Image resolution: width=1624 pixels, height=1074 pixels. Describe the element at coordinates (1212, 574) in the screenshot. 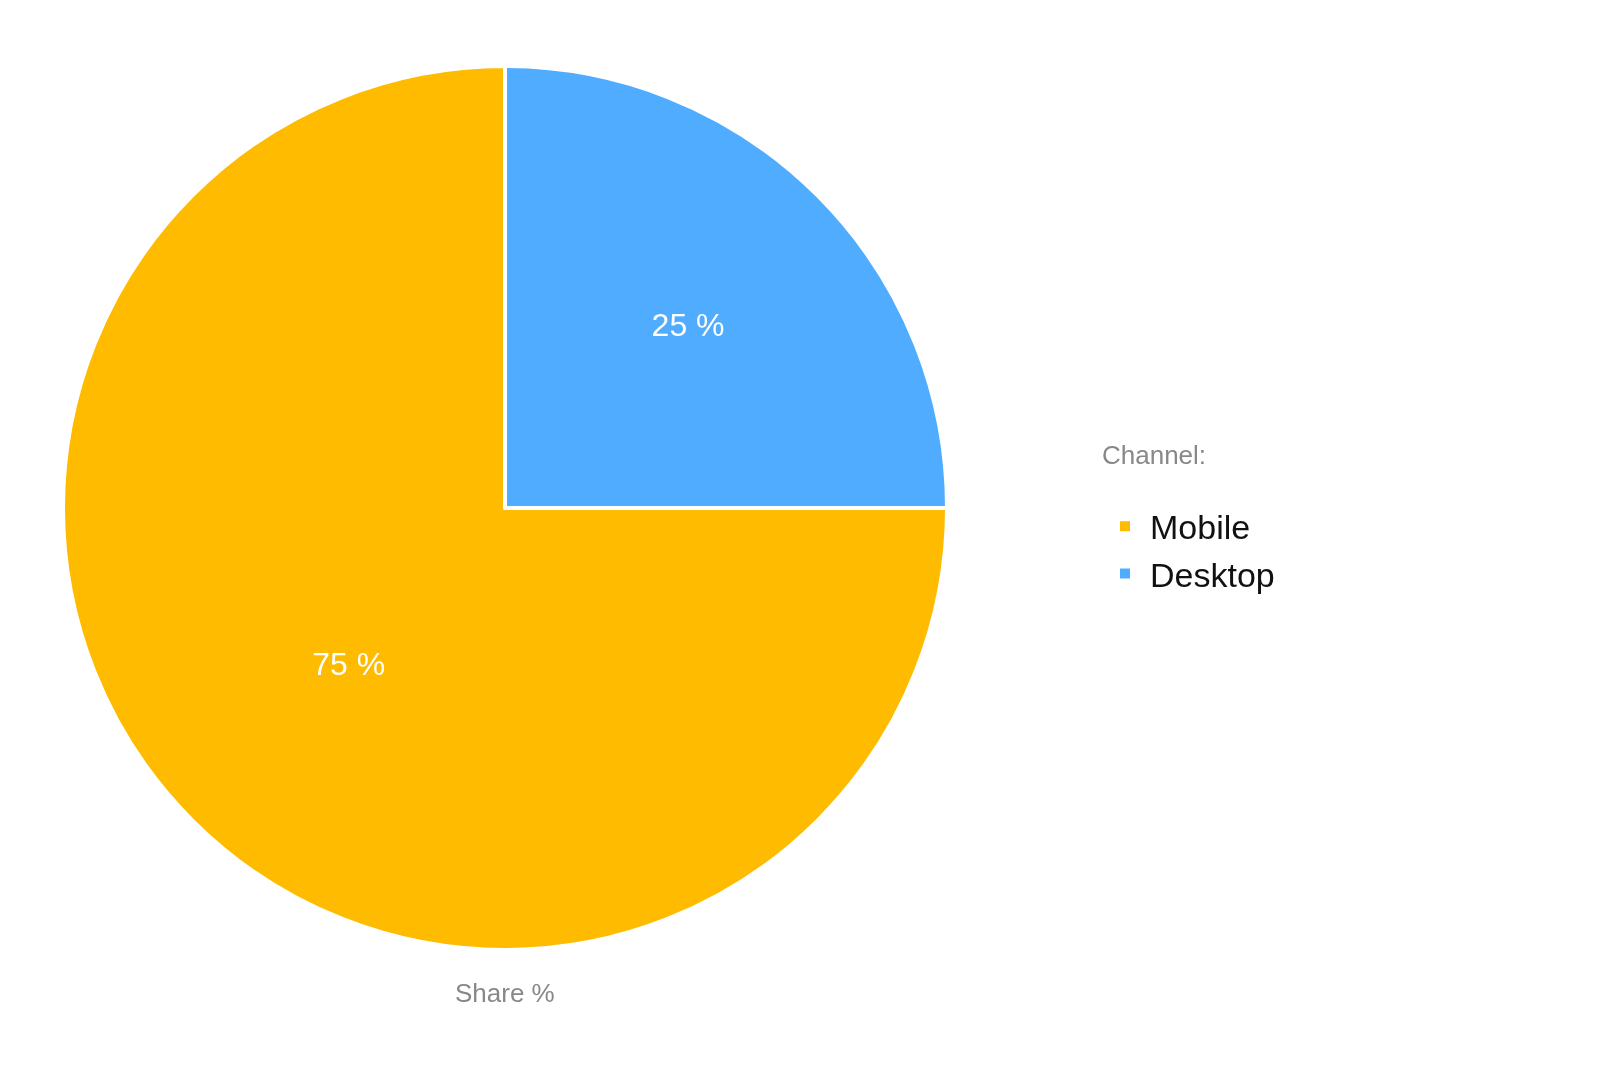

I see `legend-label: Desktop` at that location.